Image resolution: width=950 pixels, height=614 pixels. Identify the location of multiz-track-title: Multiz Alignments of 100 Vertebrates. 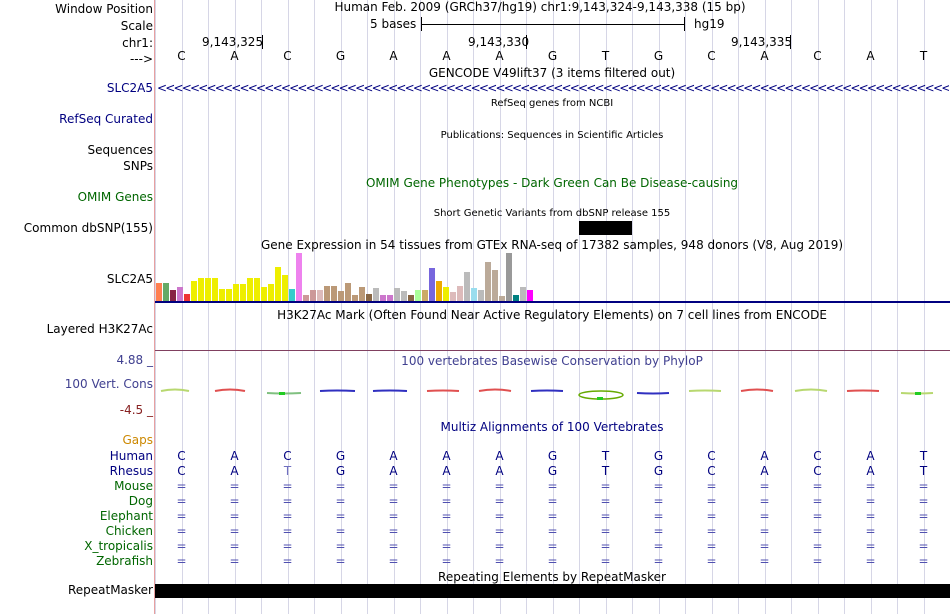
(552, 427).